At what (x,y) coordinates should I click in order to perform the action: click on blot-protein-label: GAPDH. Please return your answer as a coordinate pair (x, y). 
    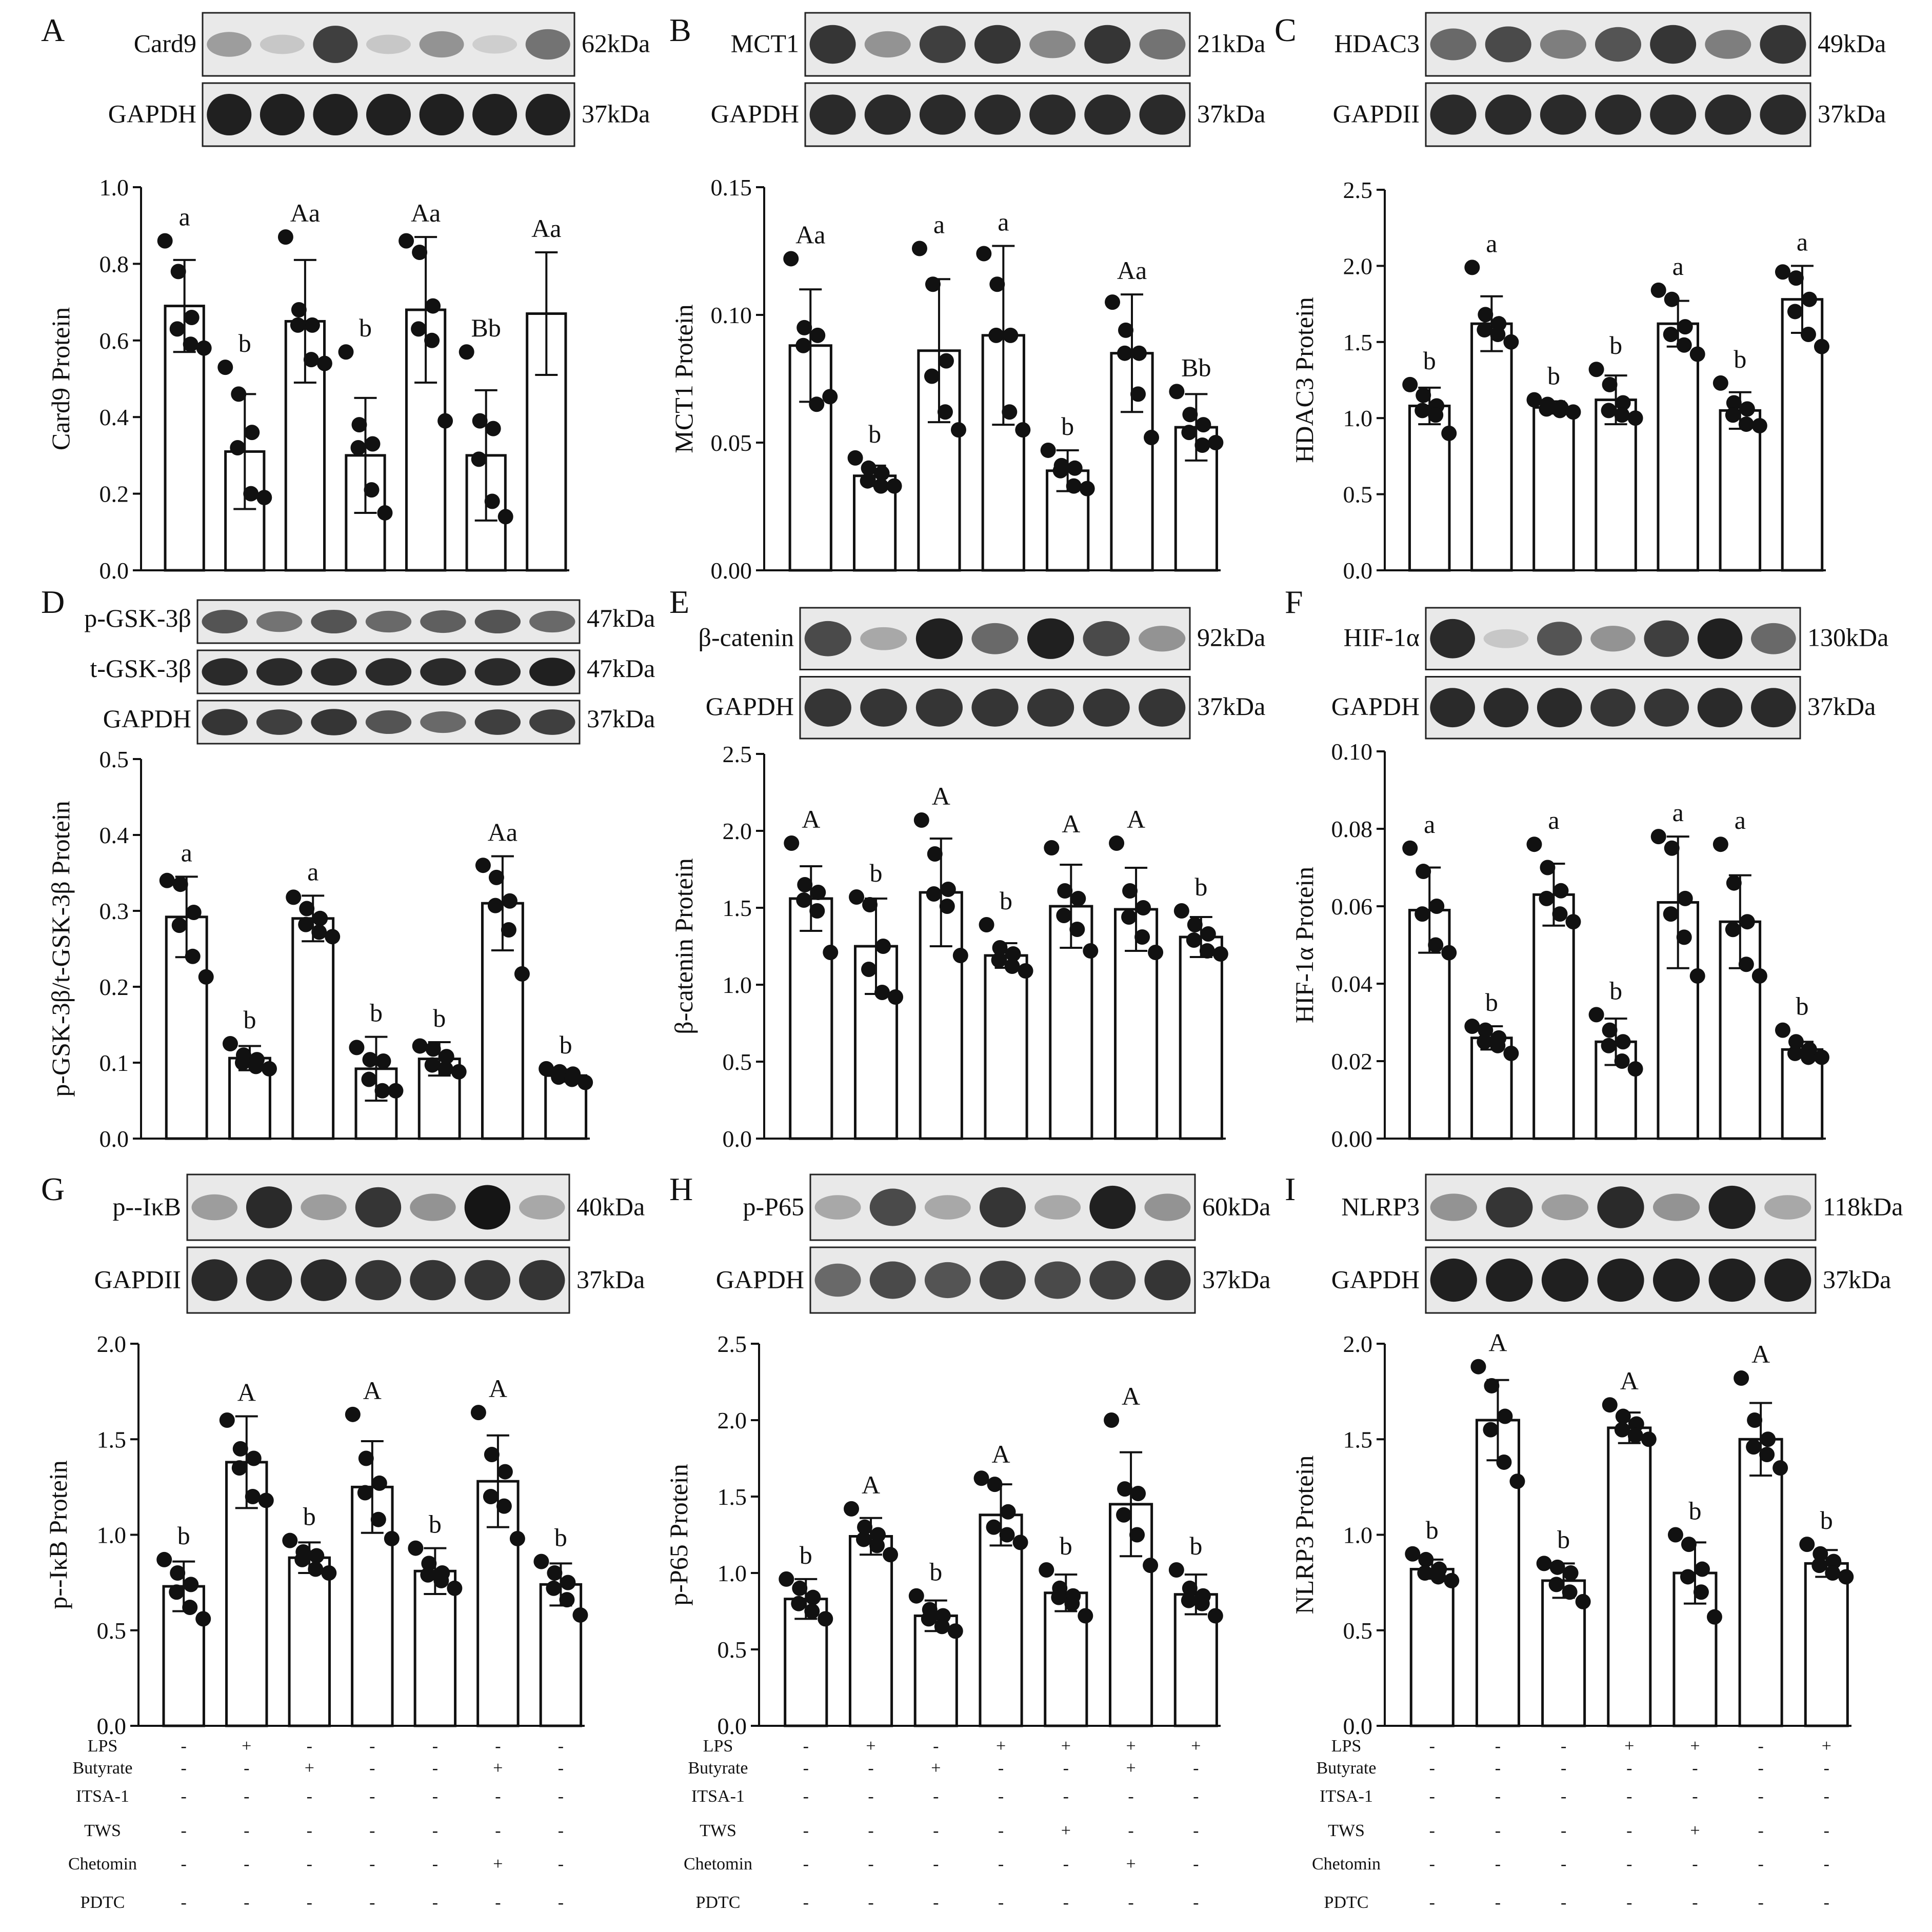
    Looking at the image, I should click on (1376, 1279).